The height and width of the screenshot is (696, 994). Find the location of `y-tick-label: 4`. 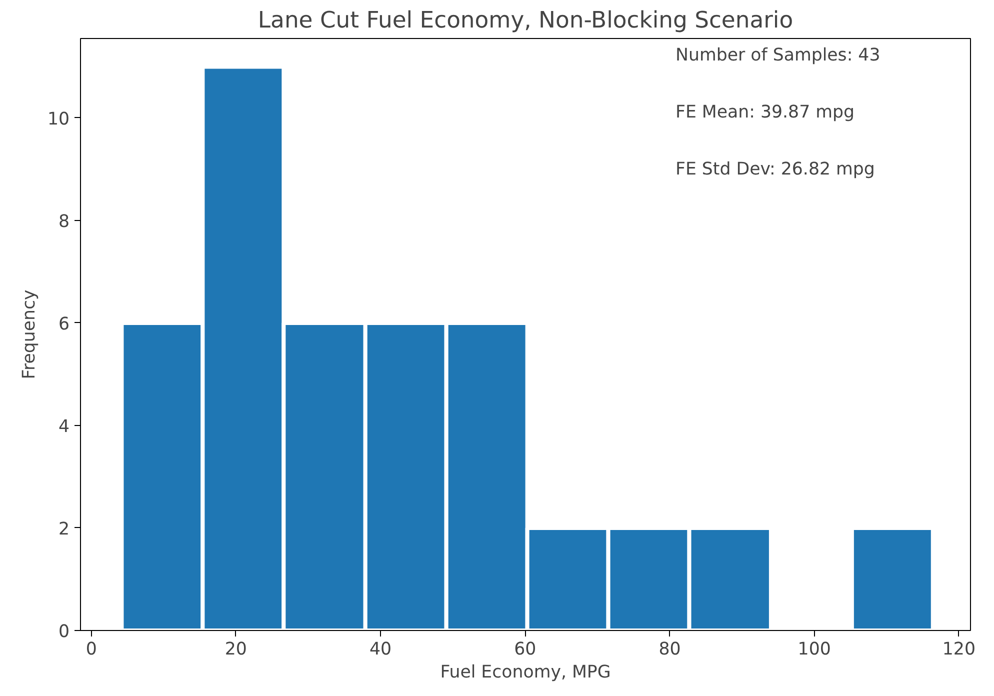

y-tick-label: 4 is located at coordinates (64, 426).